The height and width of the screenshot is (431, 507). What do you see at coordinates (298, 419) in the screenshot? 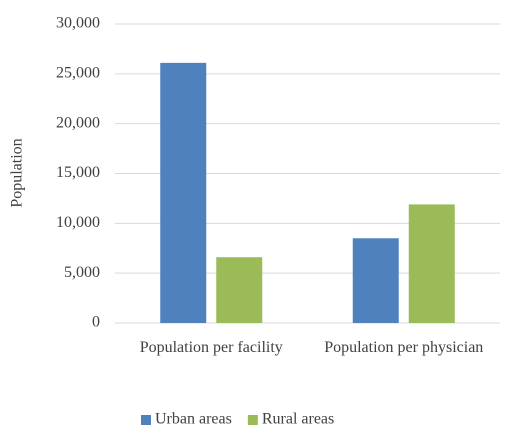
I see `legend-label: Rural areas` at bounding box center [298, 419].